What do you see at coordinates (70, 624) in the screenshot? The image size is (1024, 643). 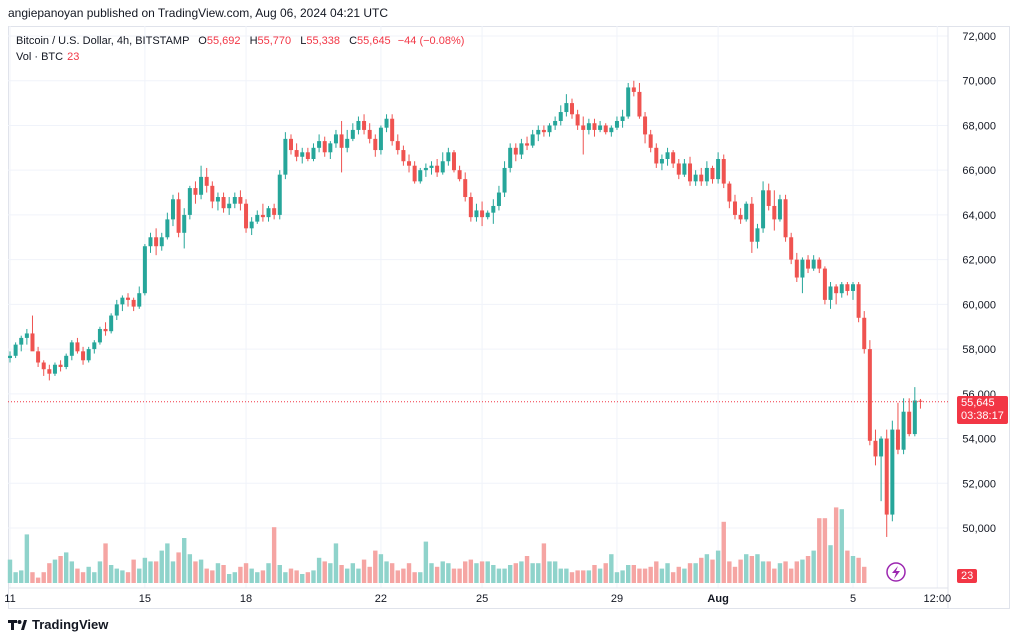 I see `tradingview-brand: TradingView` at bounding box center [70, 624].